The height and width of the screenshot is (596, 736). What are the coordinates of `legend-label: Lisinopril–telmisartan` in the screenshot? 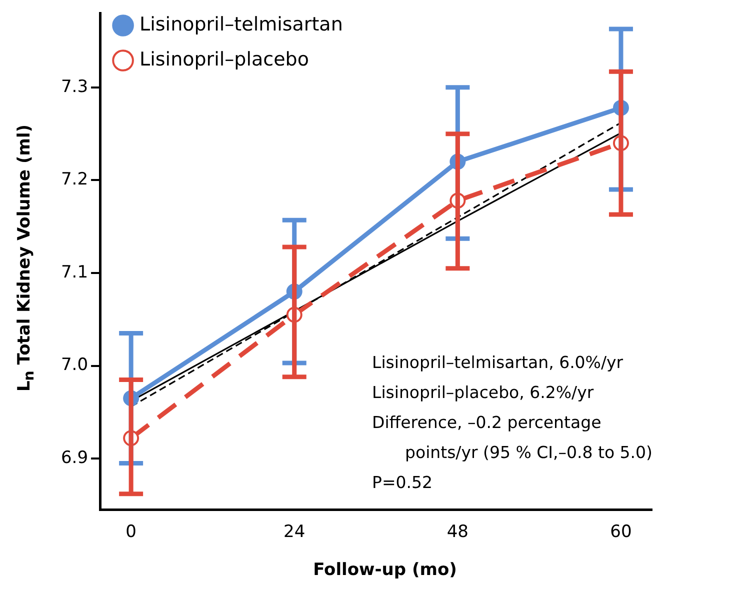 It's located at (241, 24).